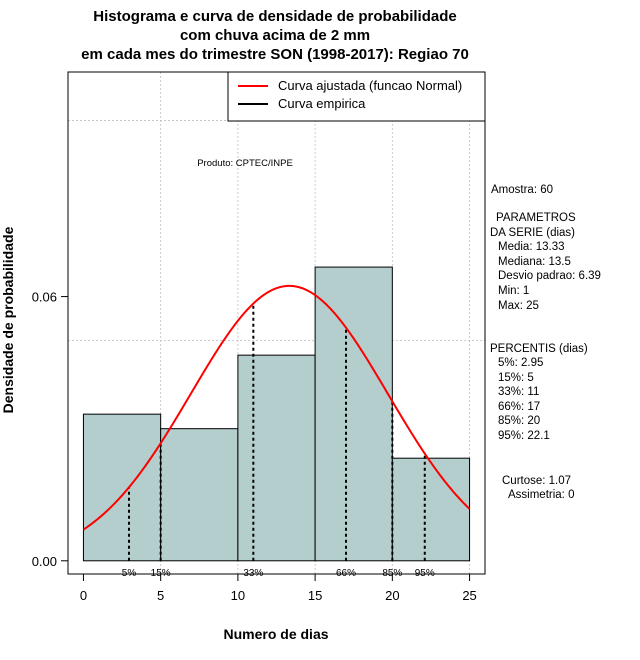 The image size is (640, 660). I want to click on stats-sample: Amostra: 60, so click(522, 190).